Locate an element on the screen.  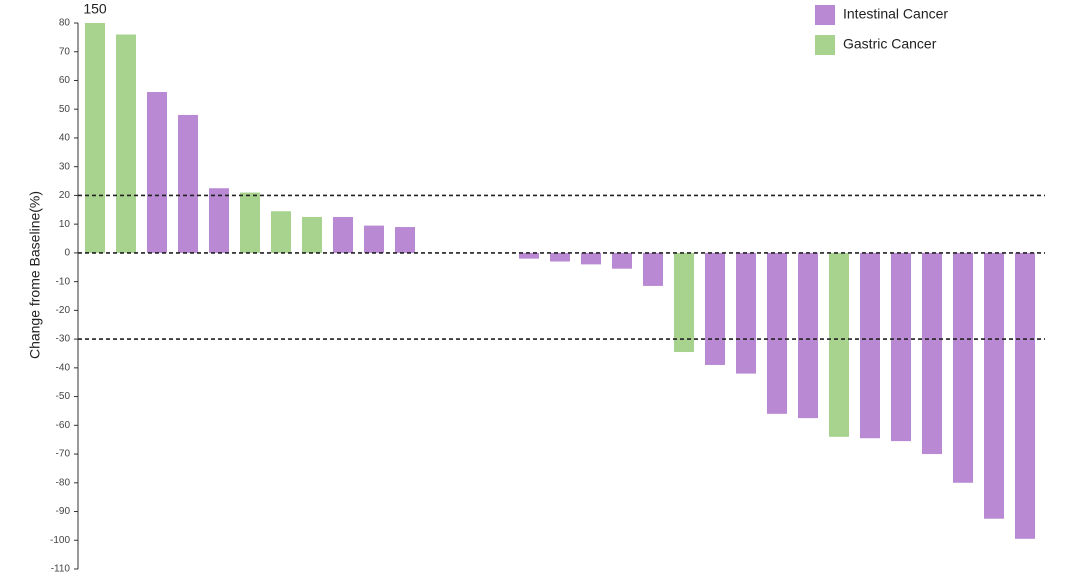
y-tick-label: -70 is located at coordinates (63, 454).